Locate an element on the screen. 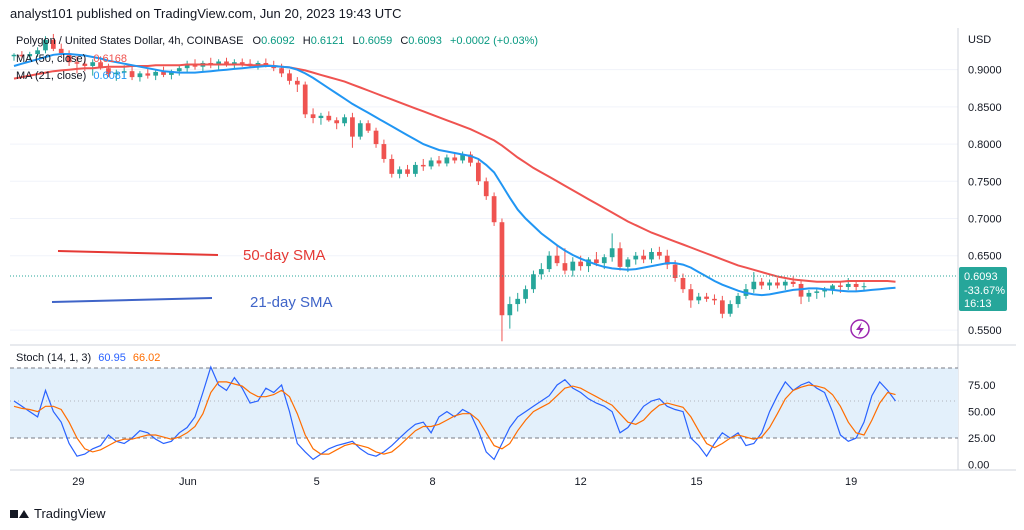 The image size is (1024, 530). x-axis: 29 Jun 5 8 12 15 19 is located at coordinates (464, 482).